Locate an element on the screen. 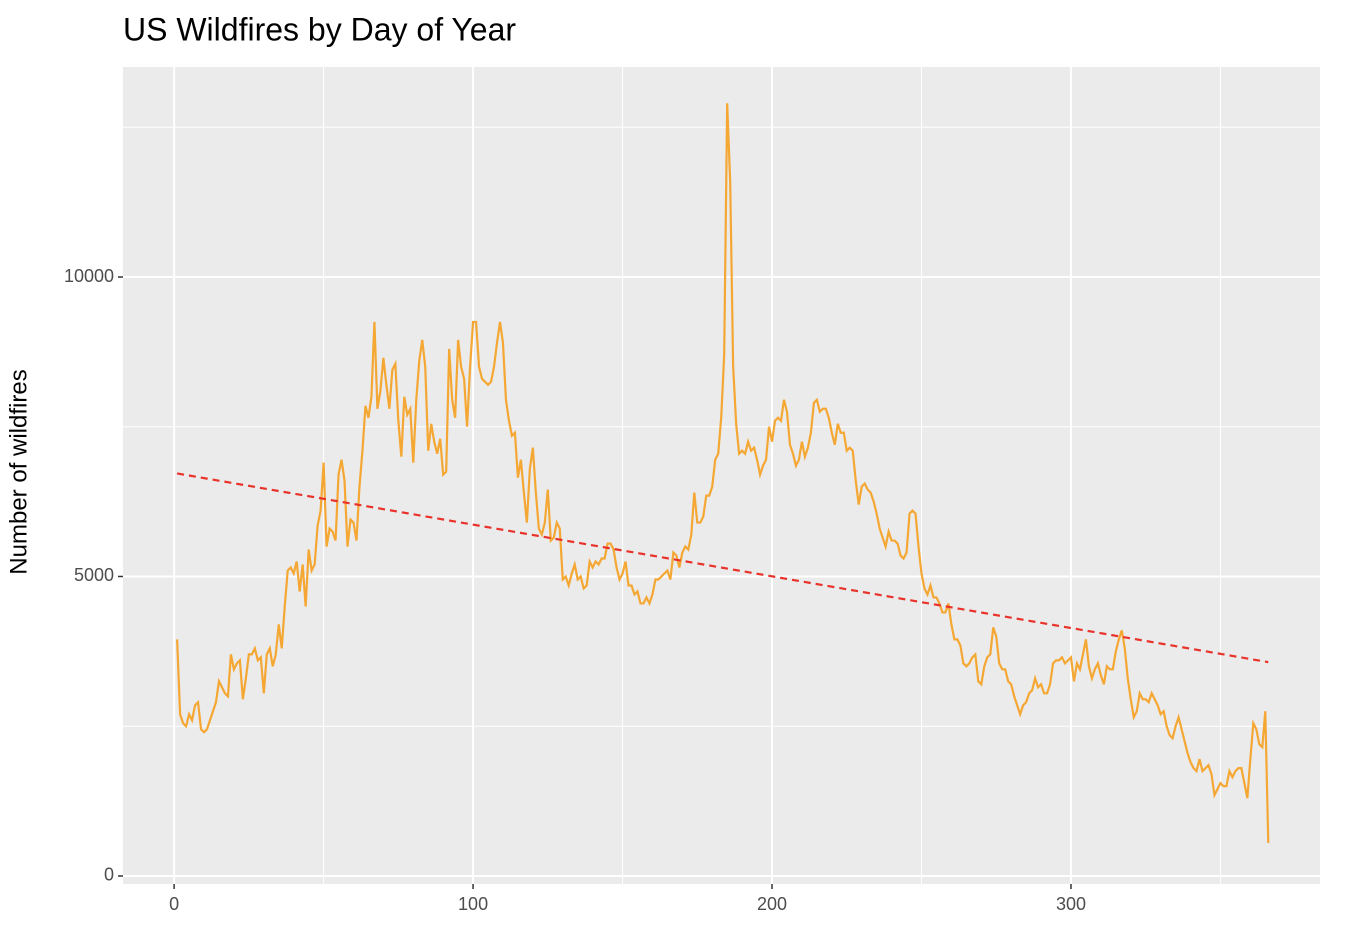  x-tick-label: 100 is located at coordinates (473, 904).